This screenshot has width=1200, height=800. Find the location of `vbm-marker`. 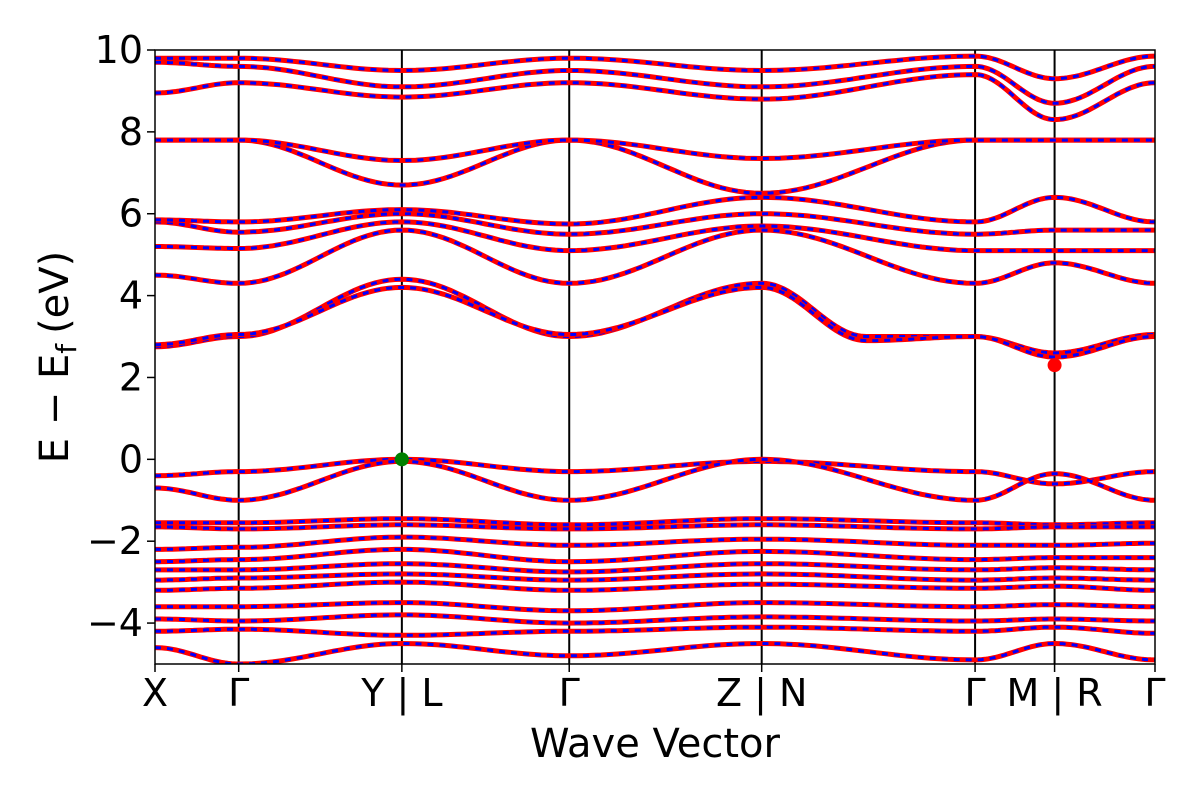

vbm-marker is located at coordinates (401, 459).